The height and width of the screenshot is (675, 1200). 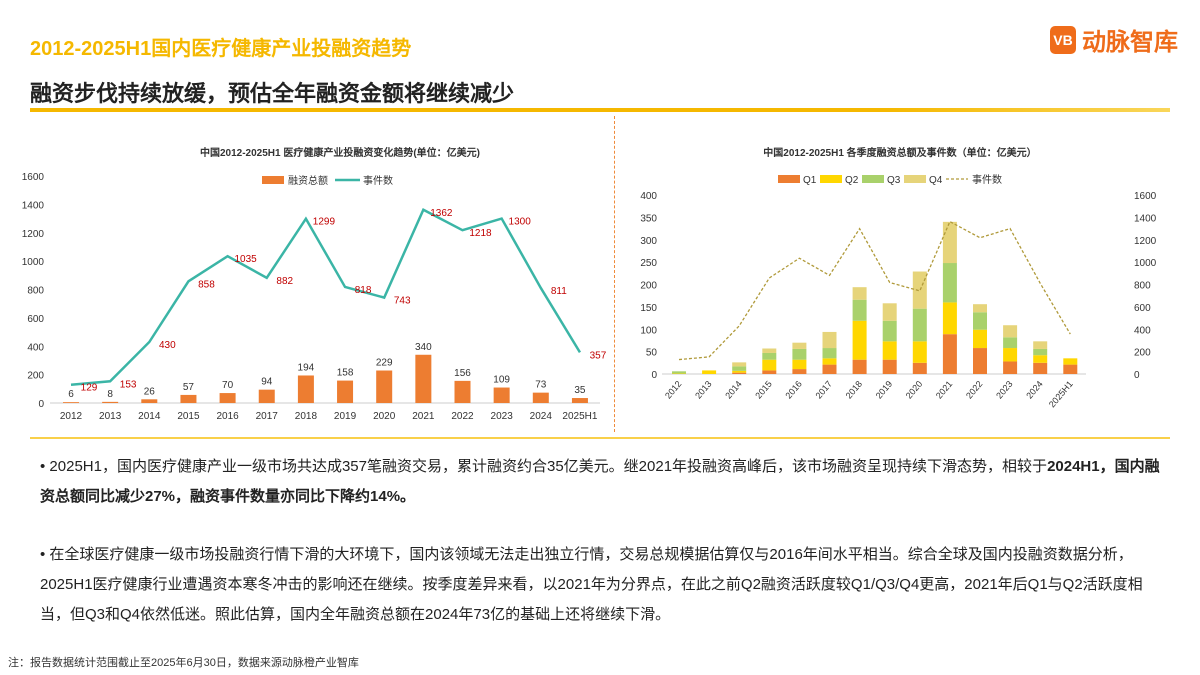 I want to click on x-tick-label: 2014, so click(x=733, y=390).